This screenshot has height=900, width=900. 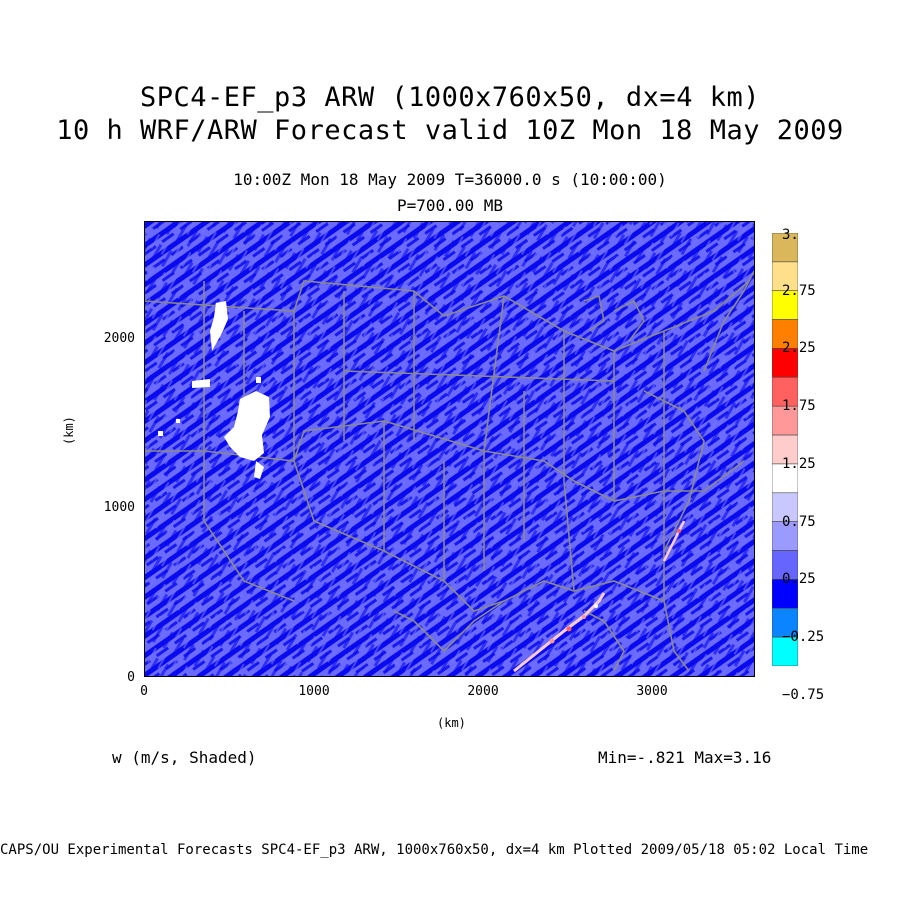 I want to click on min-max-label: Min=-.821 Max=3.16, so click(x=685, y=757).